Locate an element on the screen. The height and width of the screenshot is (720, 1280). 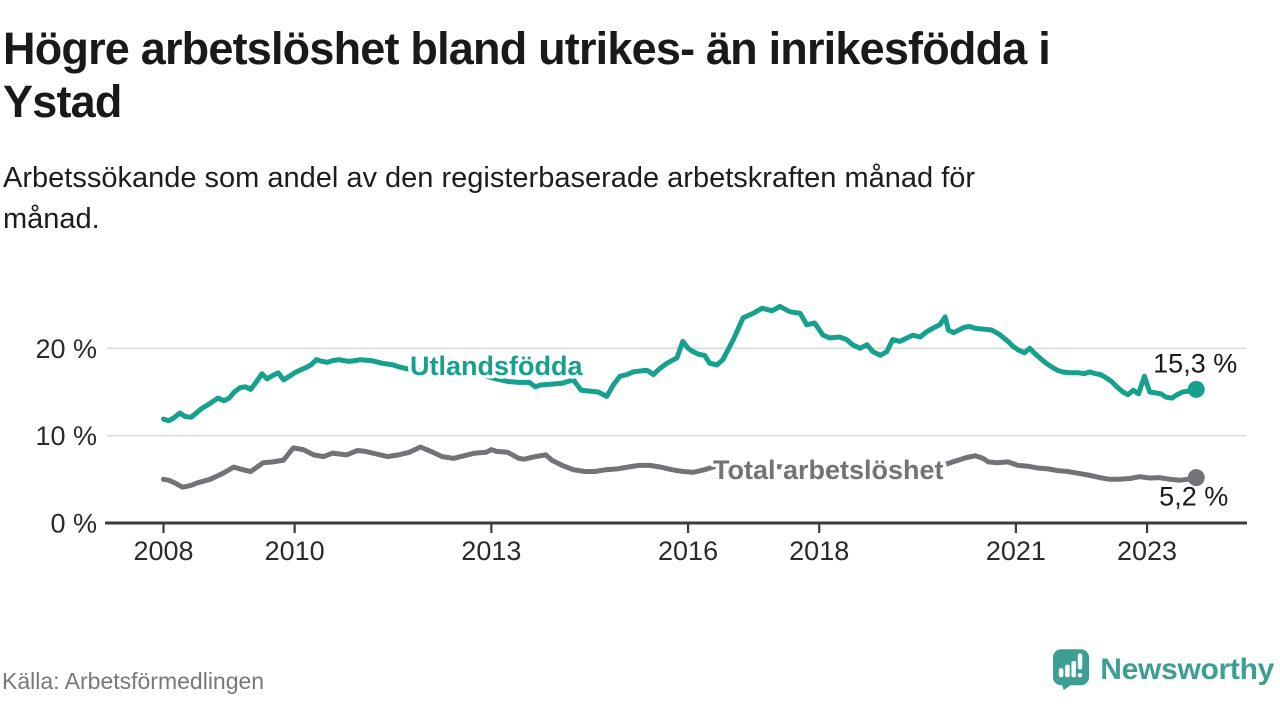
source-note: Källa: Arbetsförmedlingen is located at coordinates (133, 681).